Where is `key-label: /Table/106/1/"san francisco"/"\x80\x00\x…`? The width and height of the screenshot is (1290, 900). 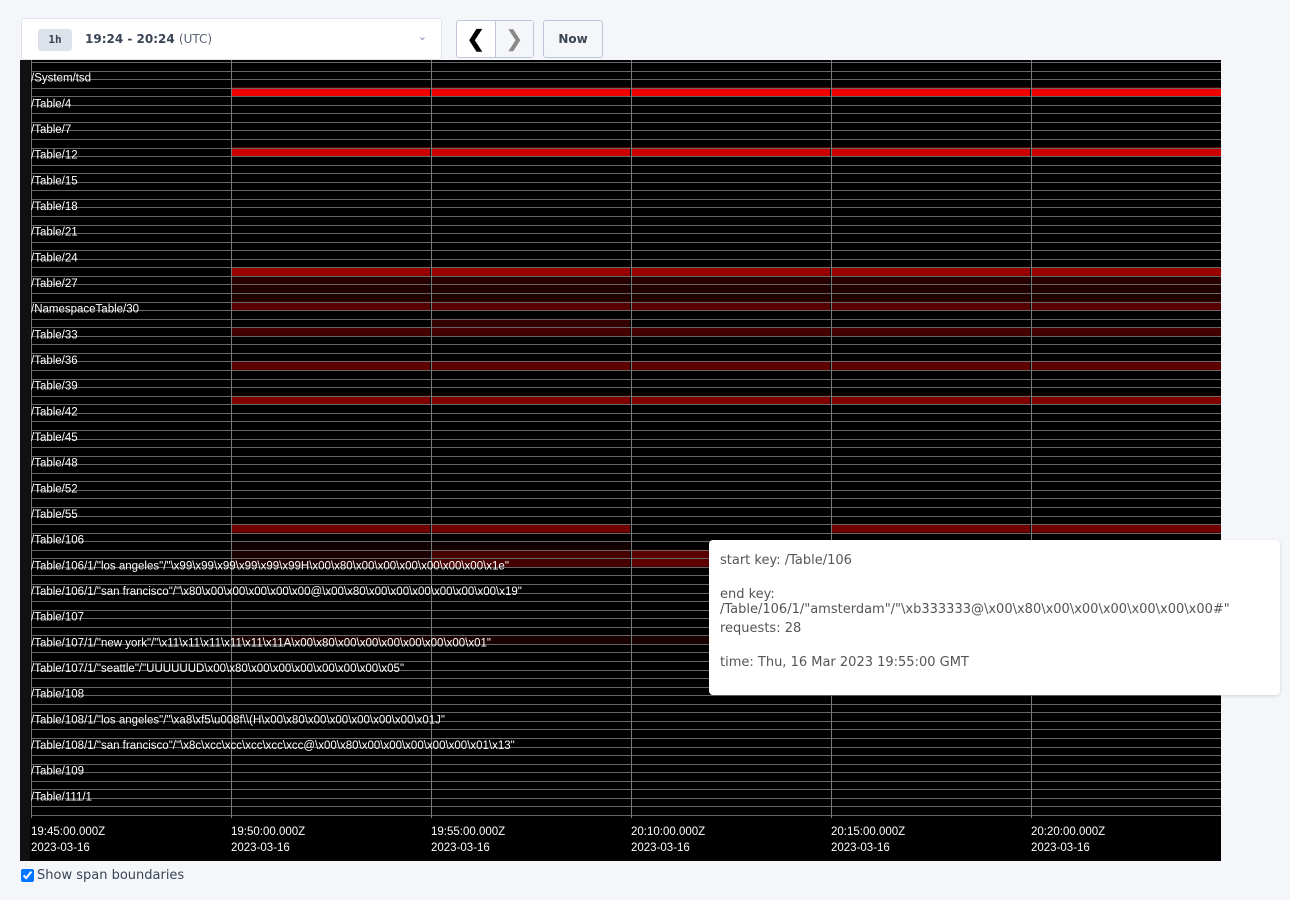
key-label: /Table/106/1/"san francisco"/"\x80\x00\x… is located at coordinates (276, 592).